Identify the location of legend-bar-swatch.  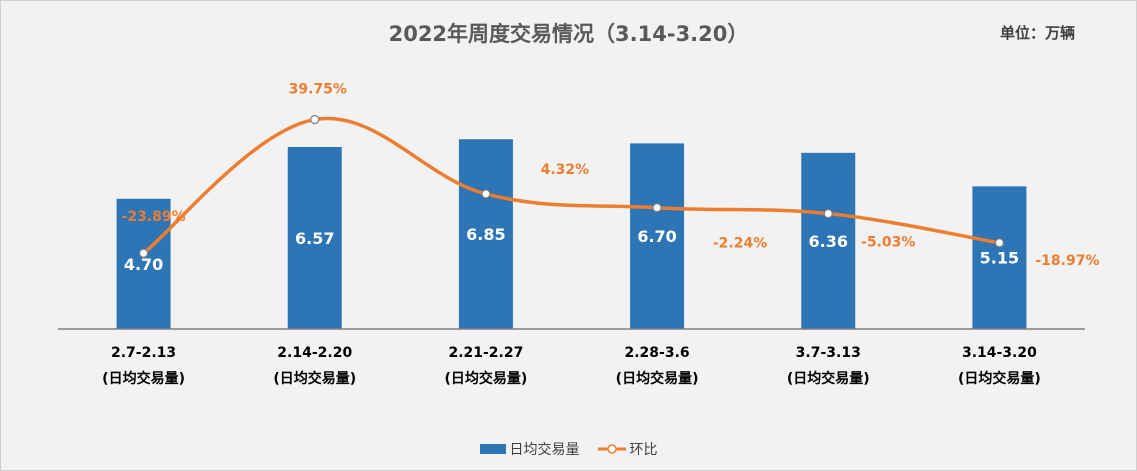
(492, 449).